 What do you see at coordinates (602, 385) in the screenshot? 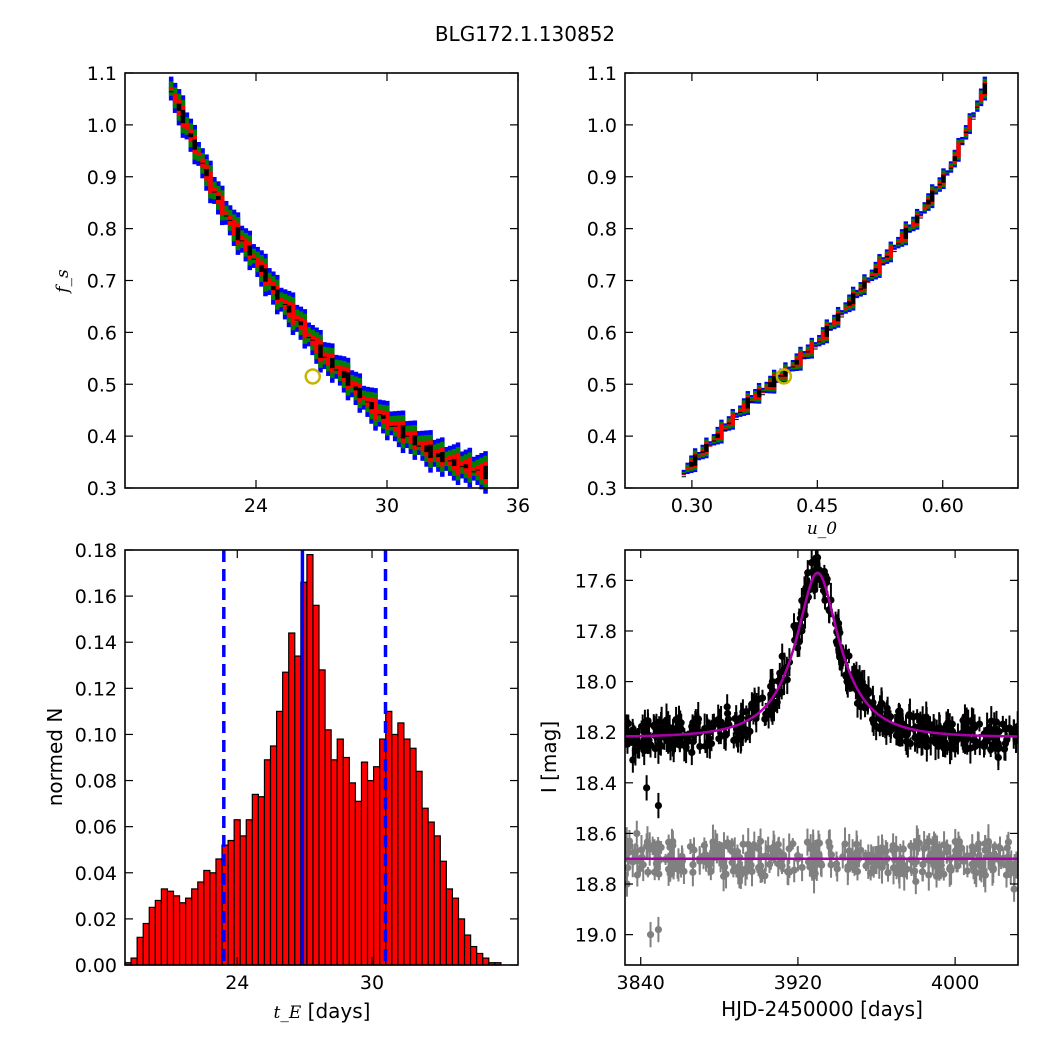
I see `p2-ytick-label: 0.5` at bounding box center [602, 385].